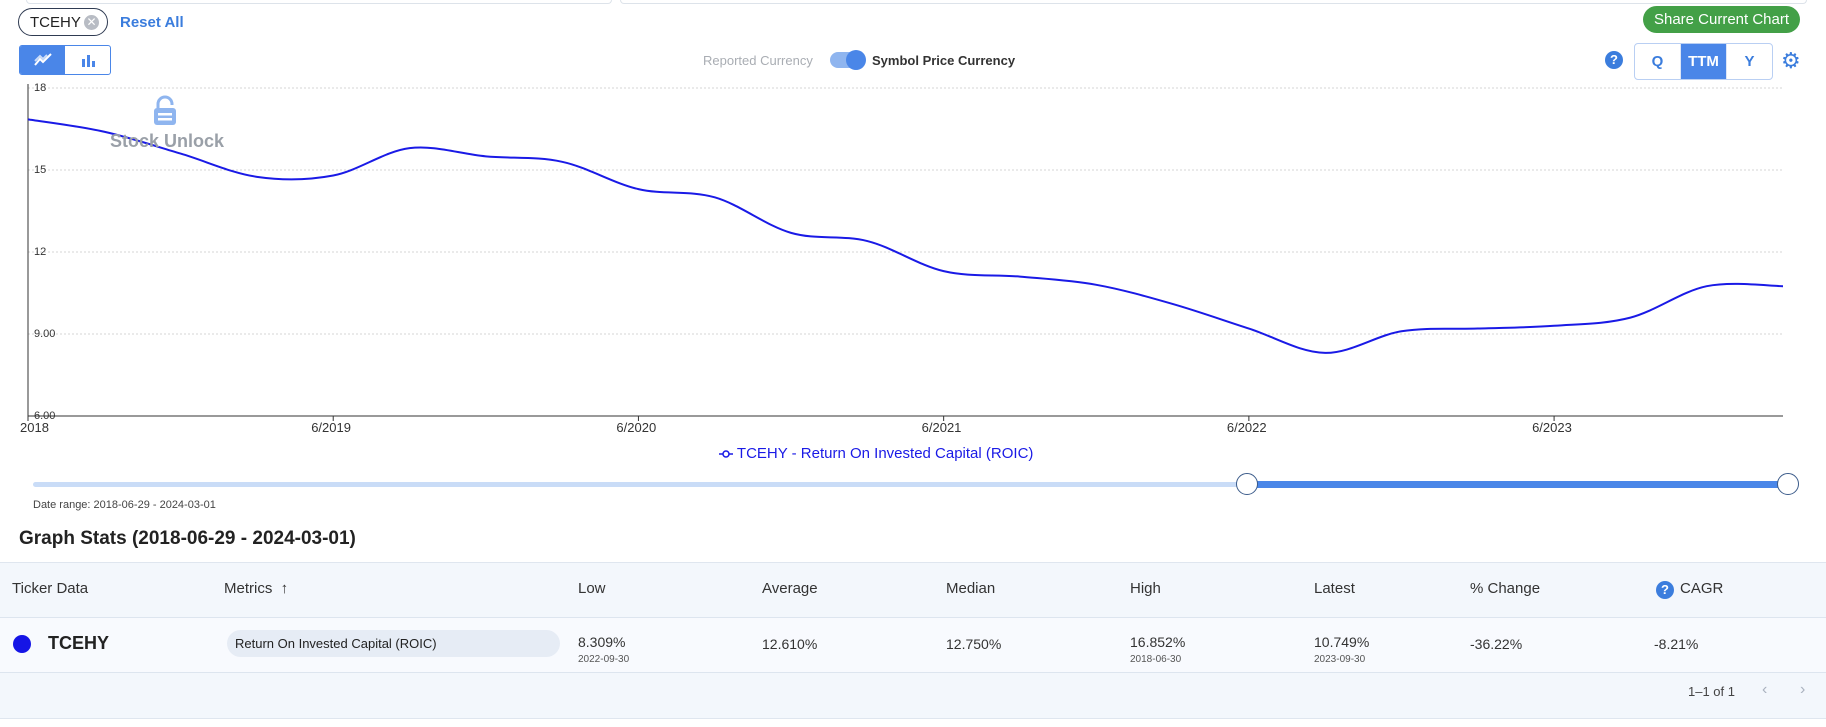  What do you see at coordinates (55, 22) in the screenshot?
I see `ticker-chip-label: TCEHY` at bounding box center [55, 22].